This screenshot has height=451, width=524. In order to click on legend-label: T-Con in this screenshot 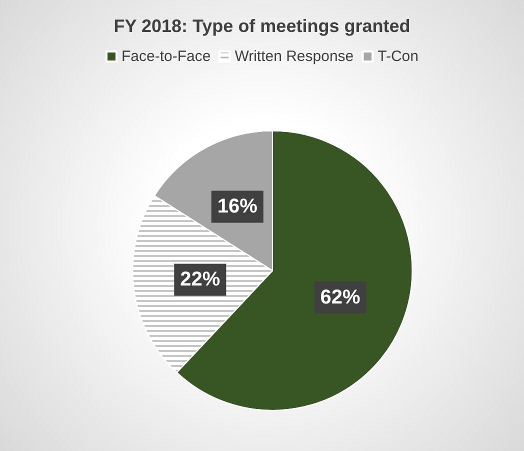, I will do `click(398, 56)`.